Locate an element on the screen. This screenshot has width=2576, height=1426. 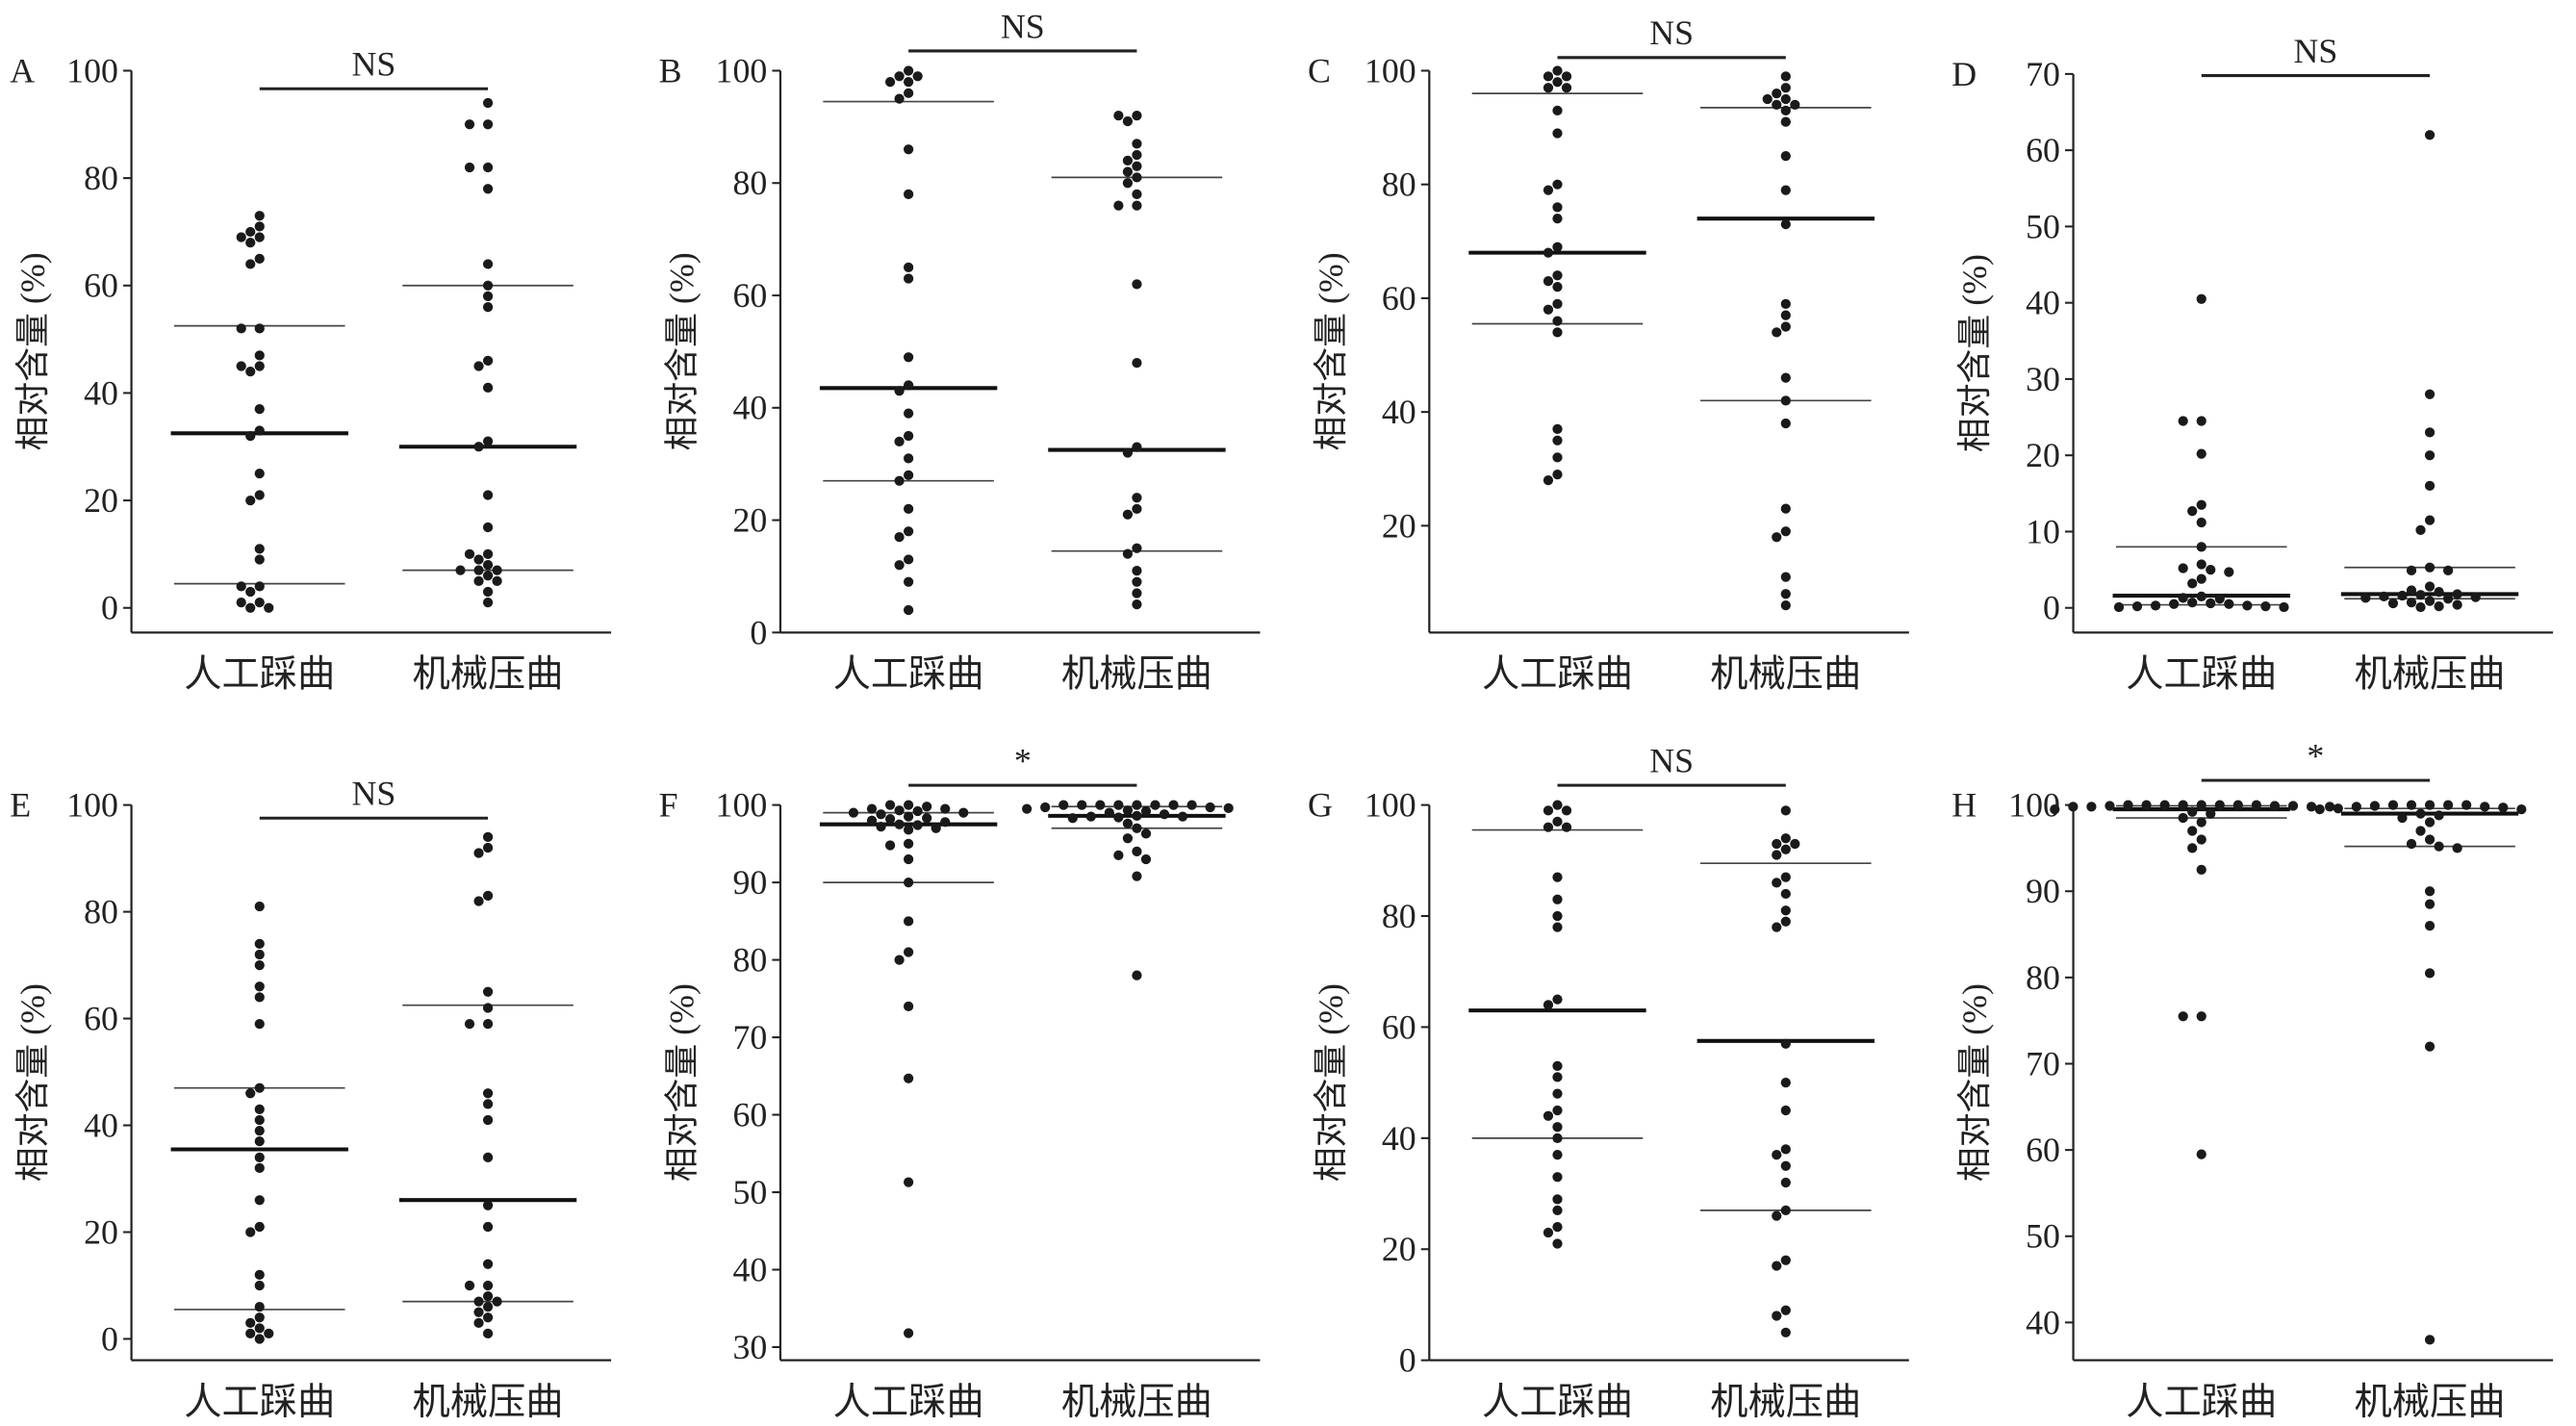
x-tick-label: 机械压曲 is located at coordinates (2430, 1402).